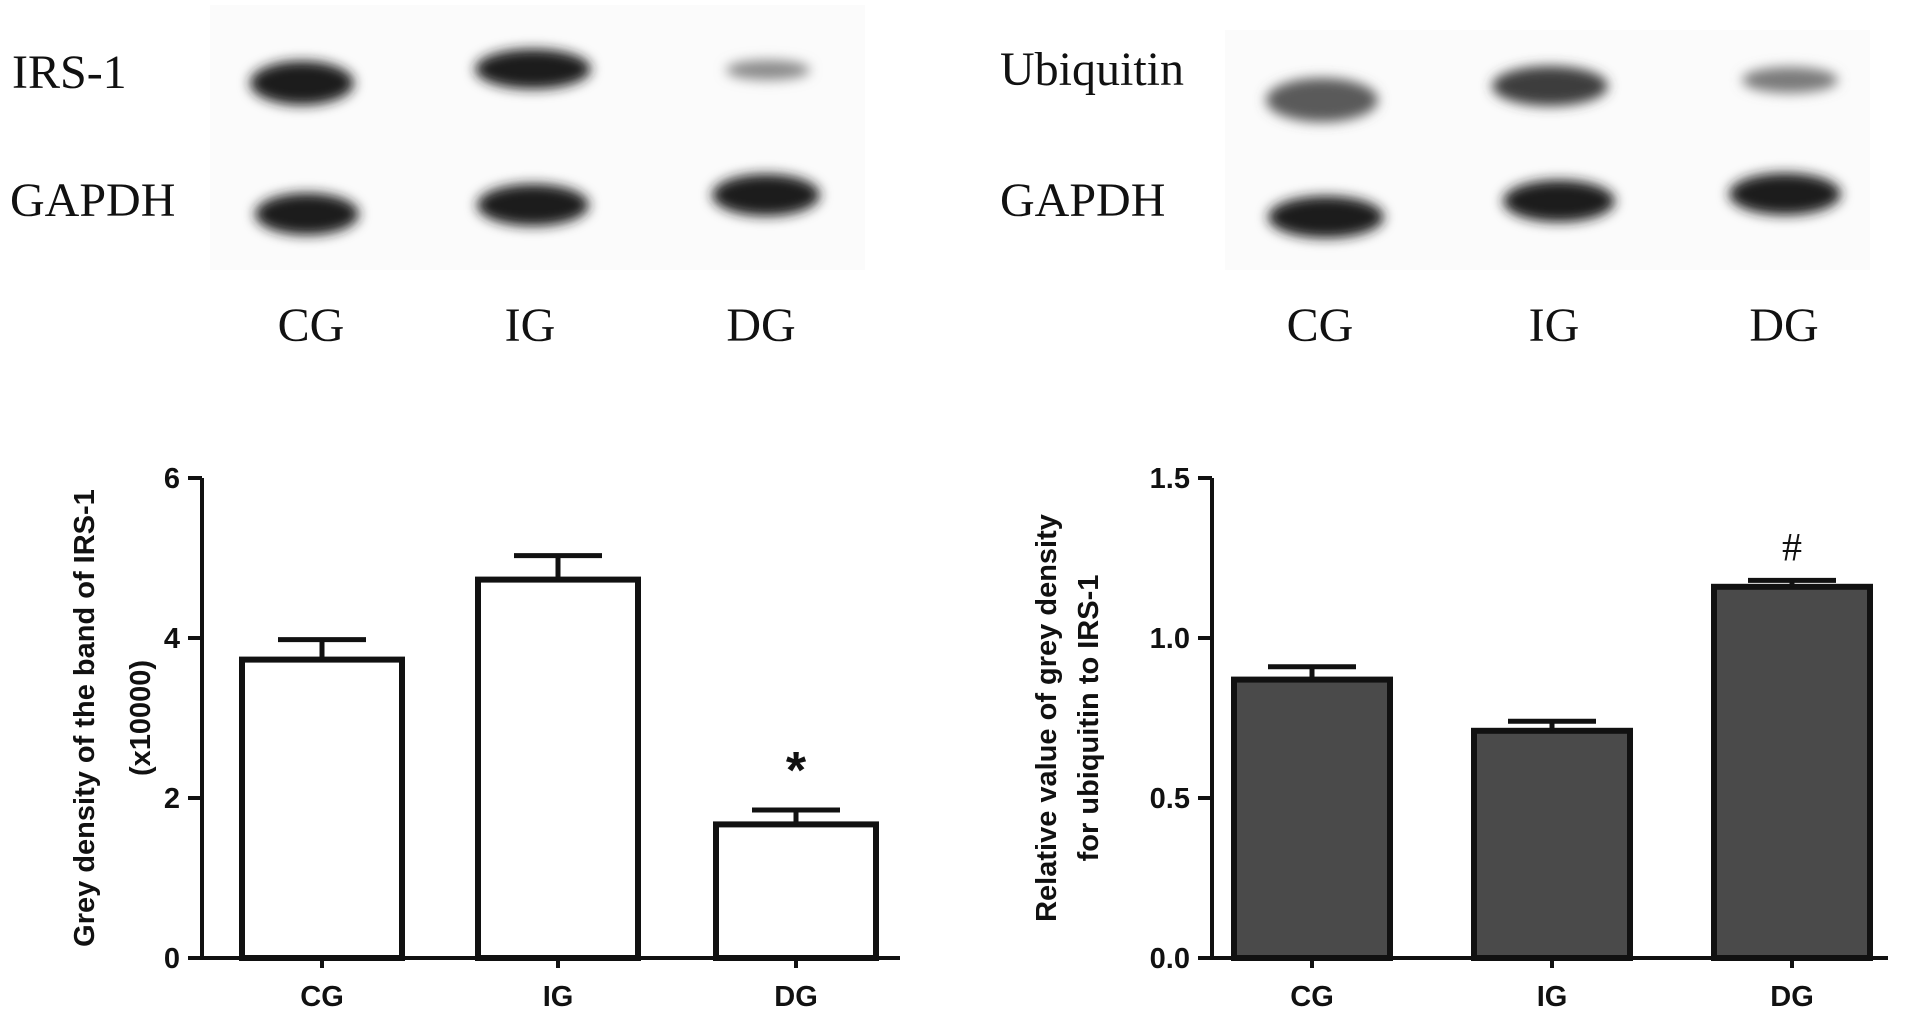 The height and width of the screenshot is (1036, 1913). Describe the element at coordinates (768, 70) in the screenshot. I see `band-irs1-dg` at that location.